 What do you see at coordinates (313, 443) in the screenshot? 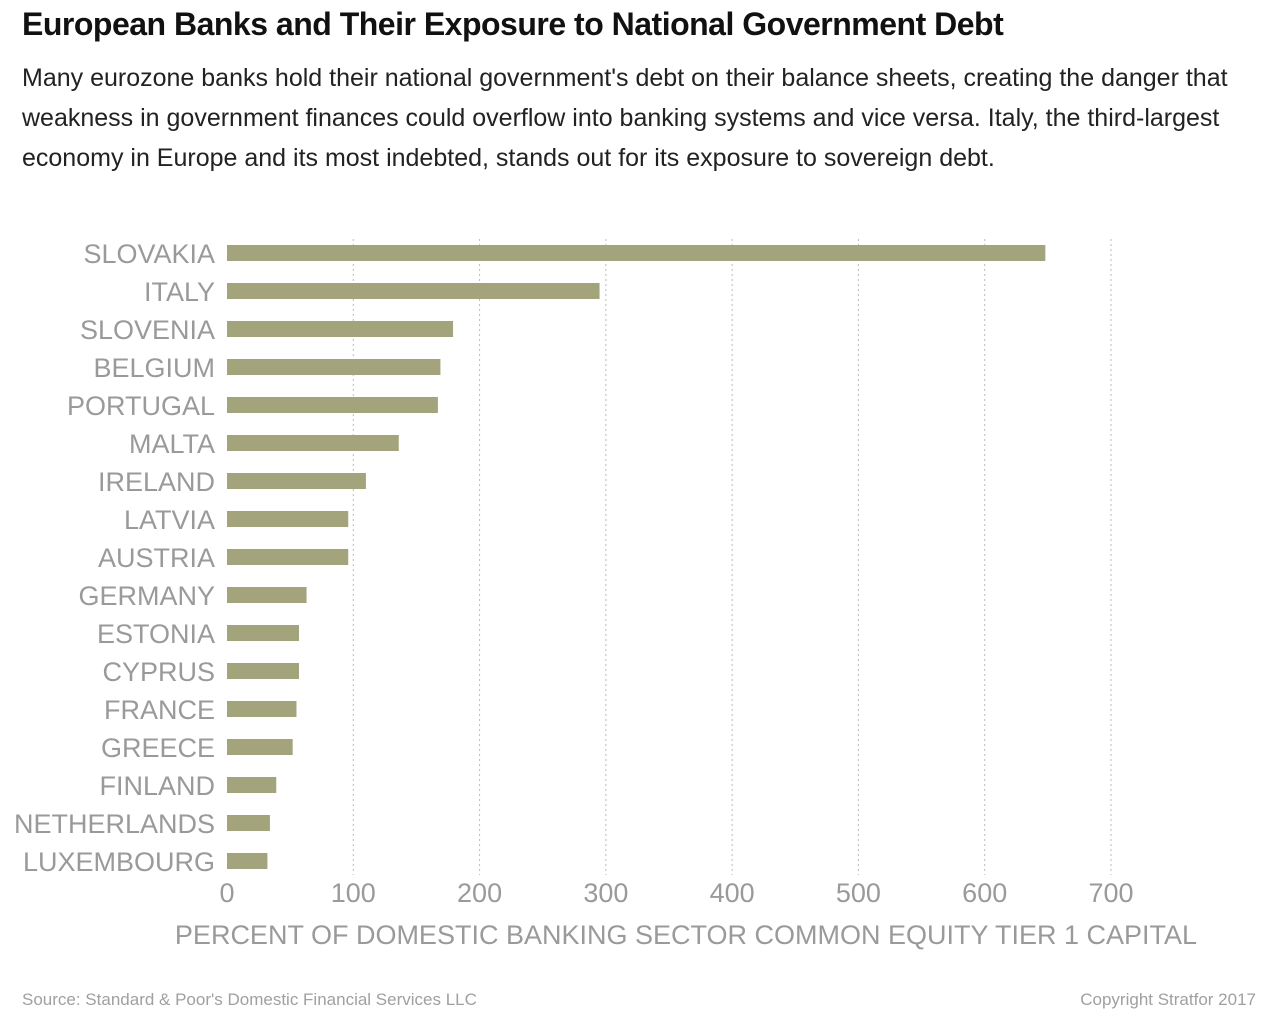
I see `bar-malta` at bounding box center [313, 443].